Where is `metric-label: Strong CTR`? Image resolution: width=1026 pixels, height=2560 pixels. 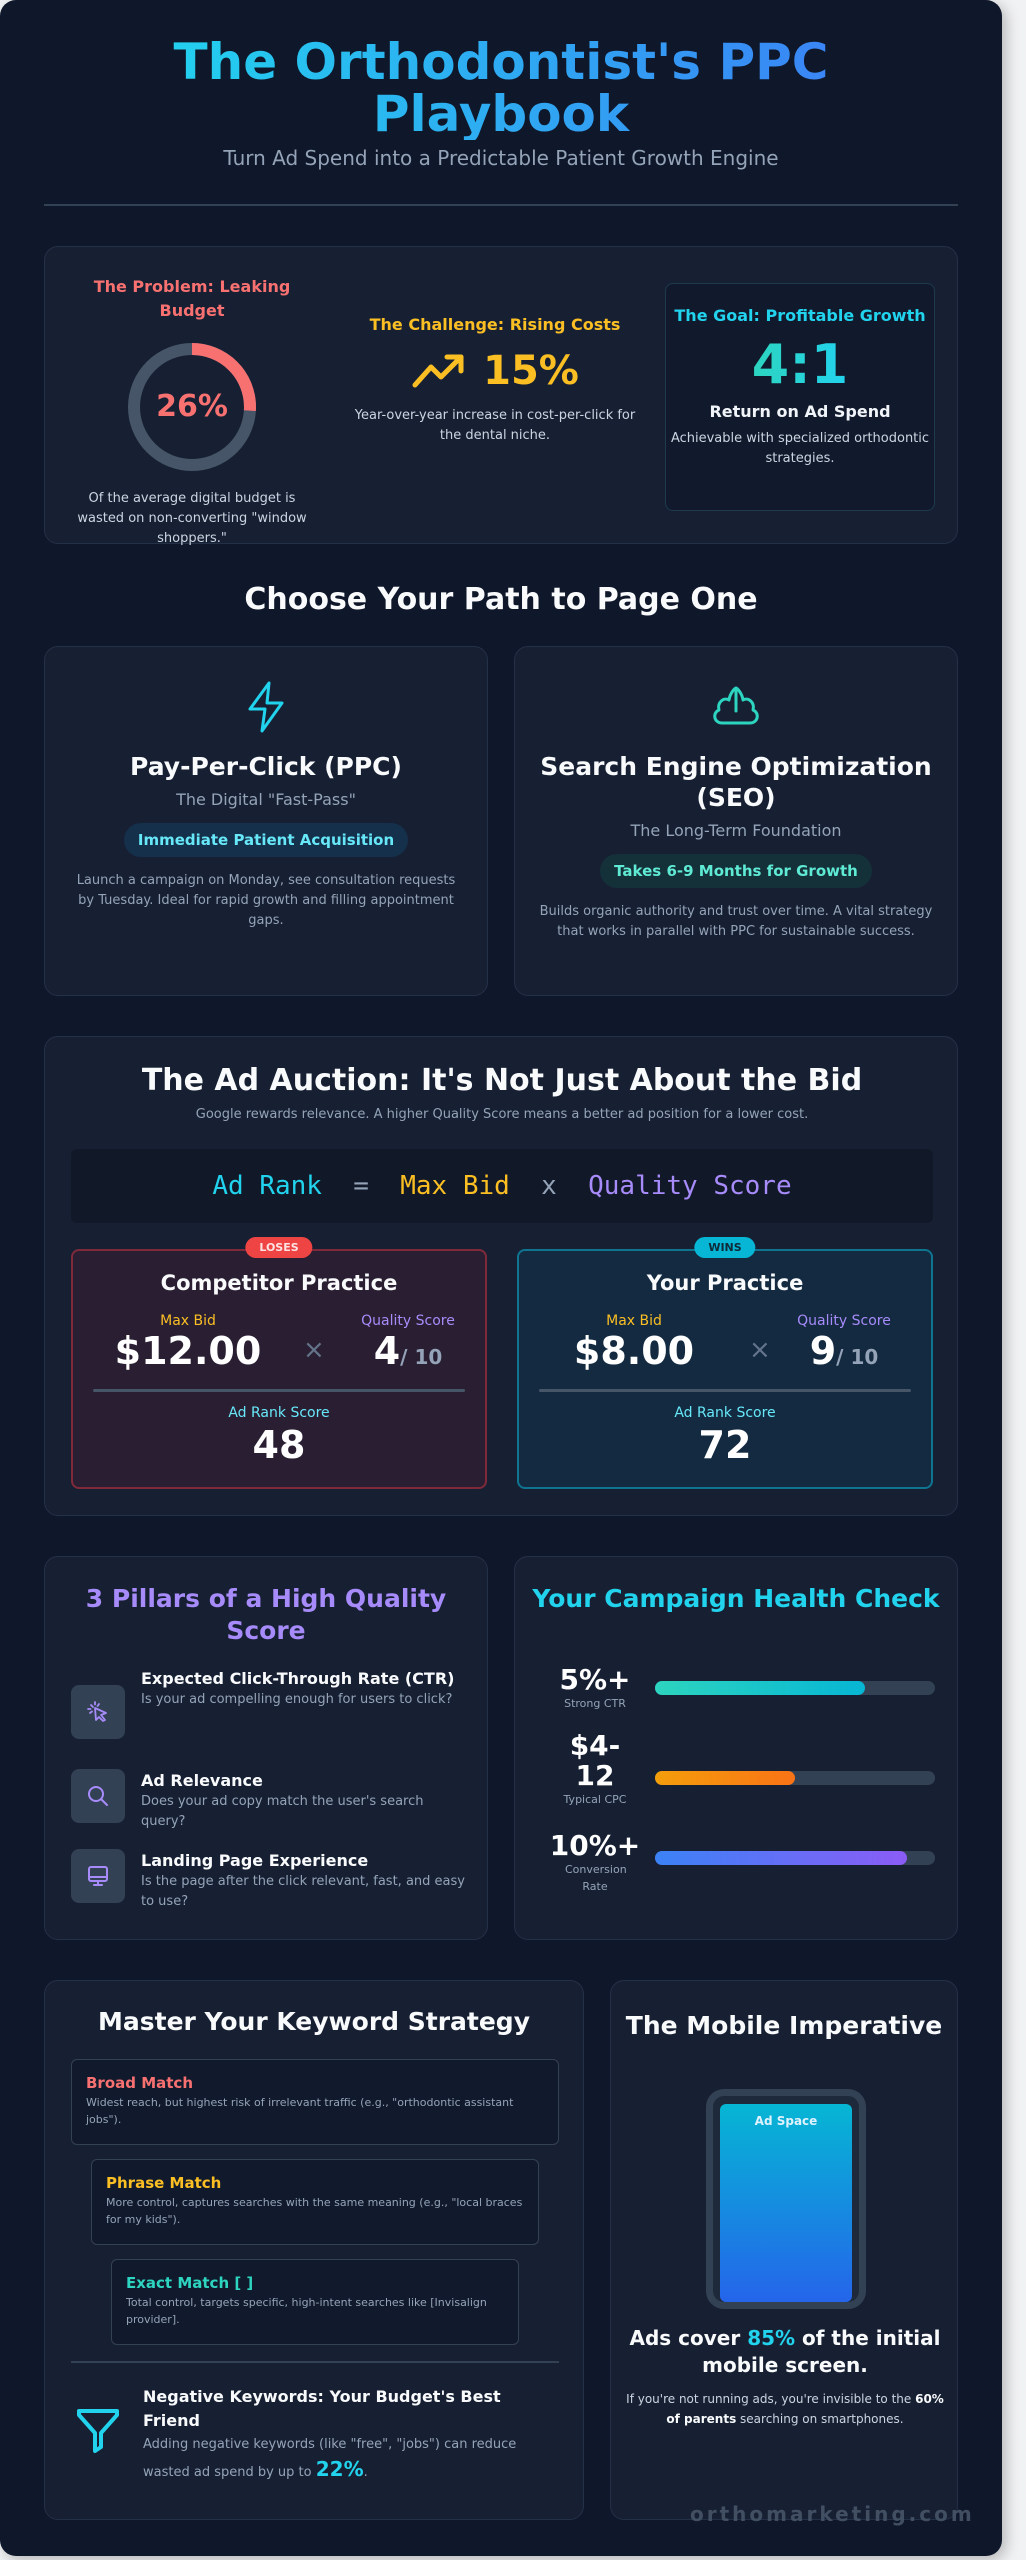 metric-label: Strong CTR is located at coordinates (595, 1703).